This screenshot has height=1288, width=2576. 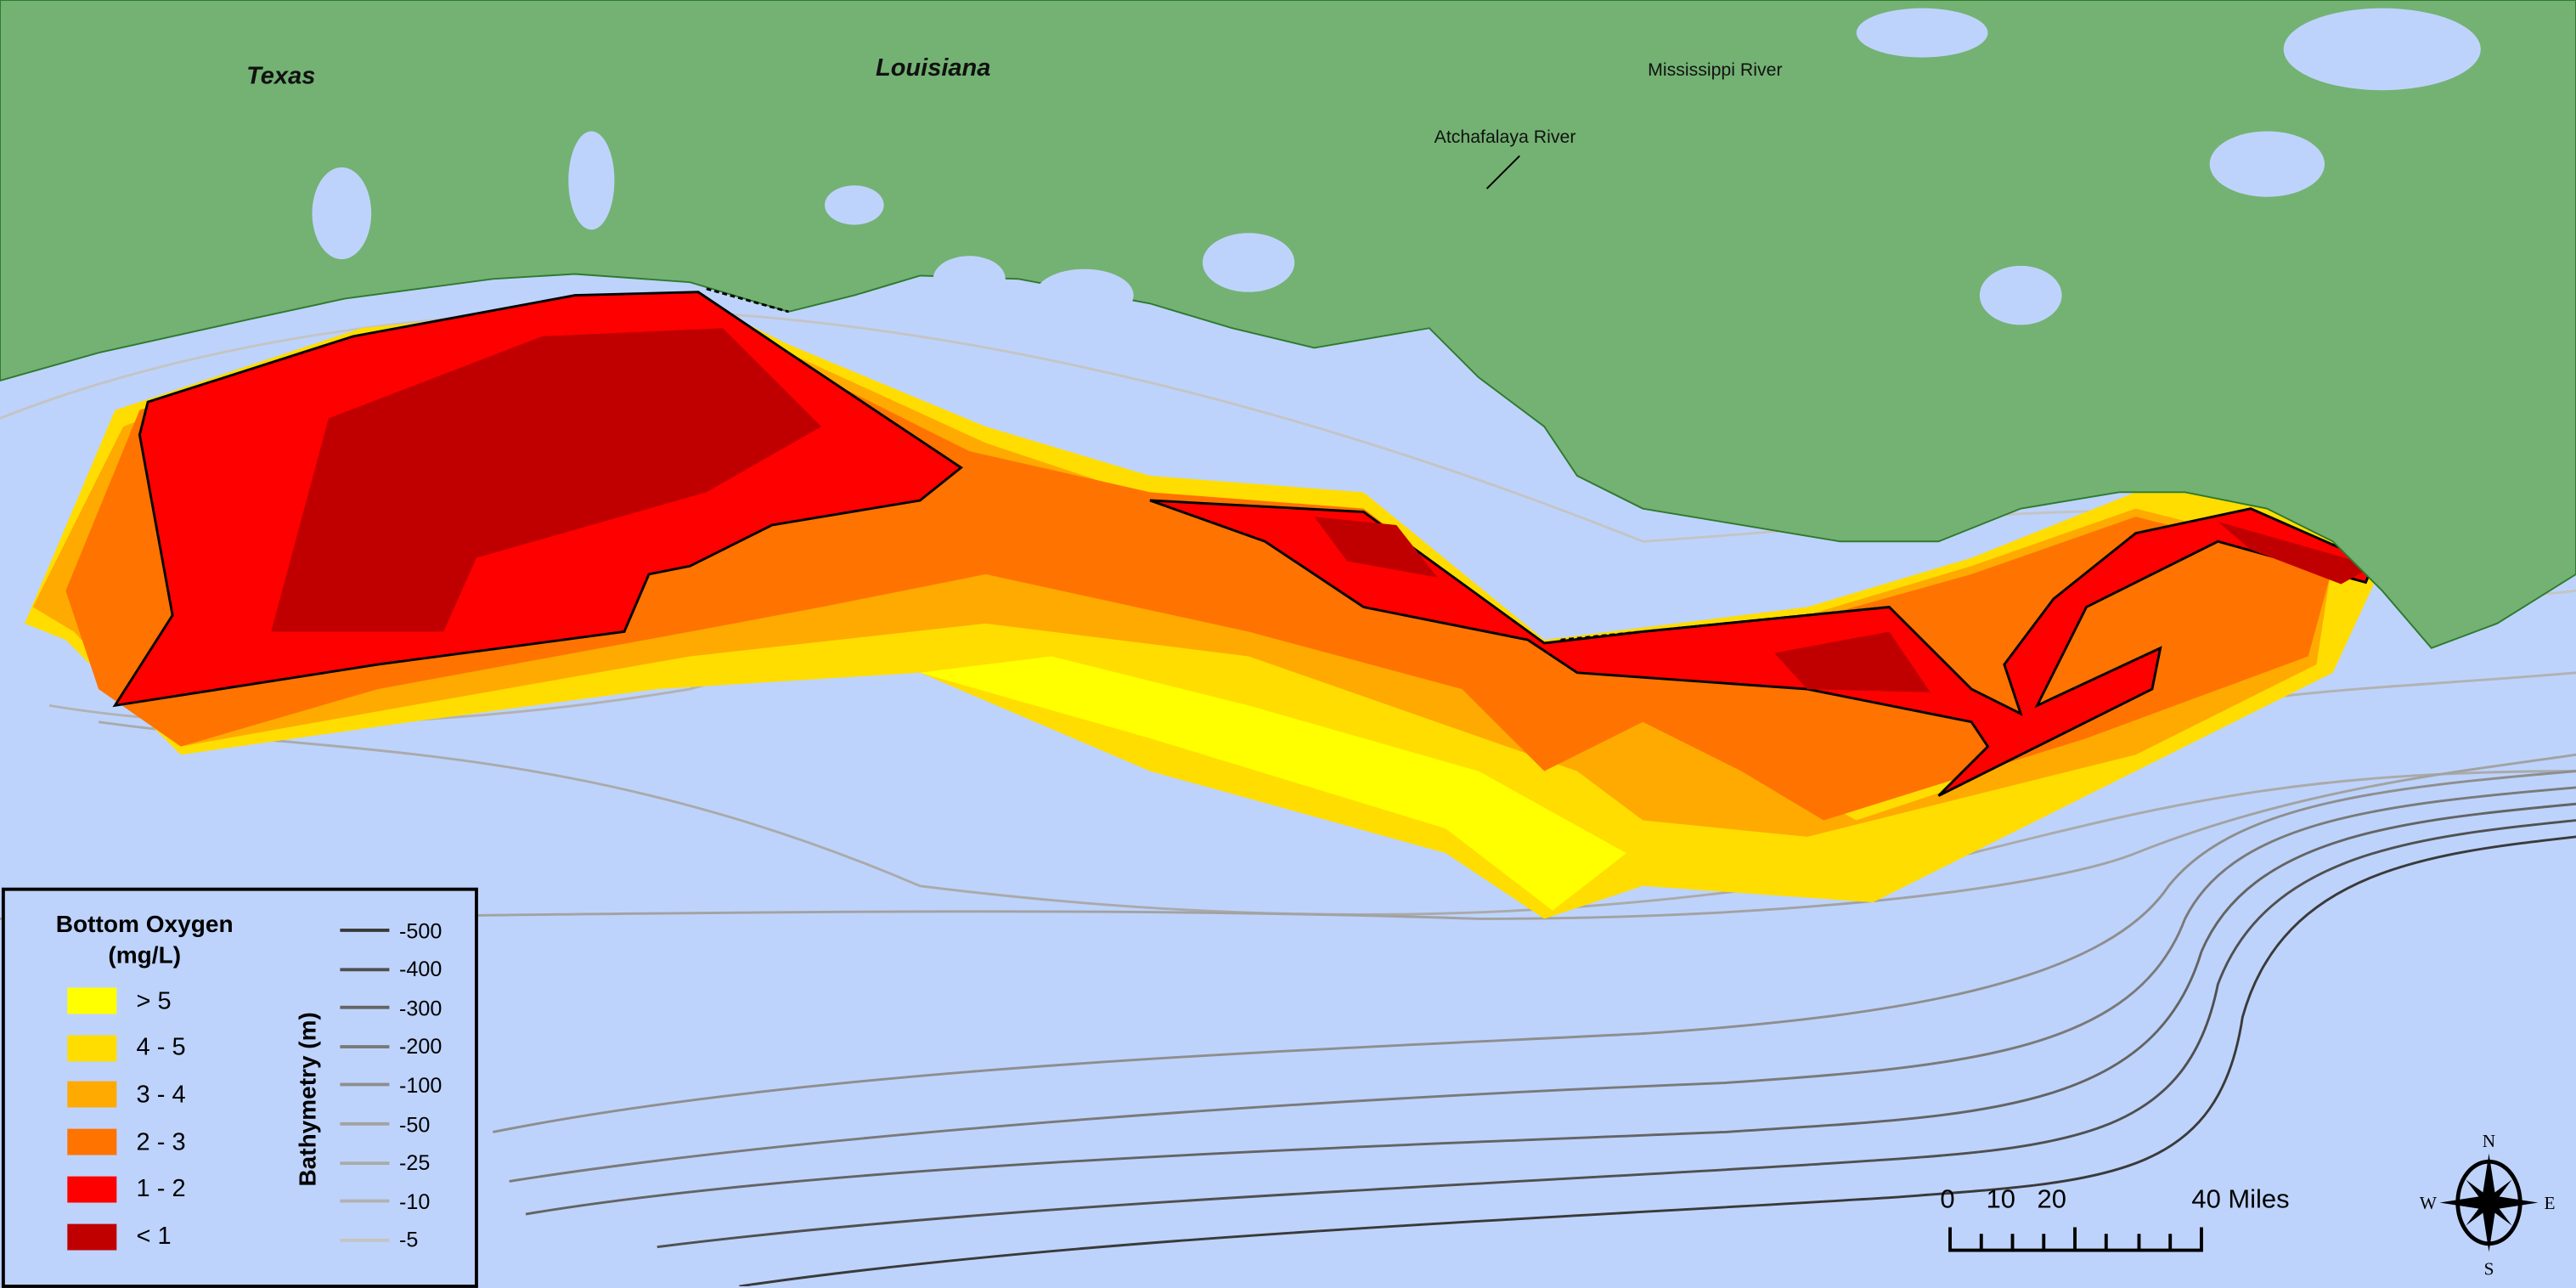 I want to click on legend-bathymetry-item: -300, so click(x=391, y=1008).